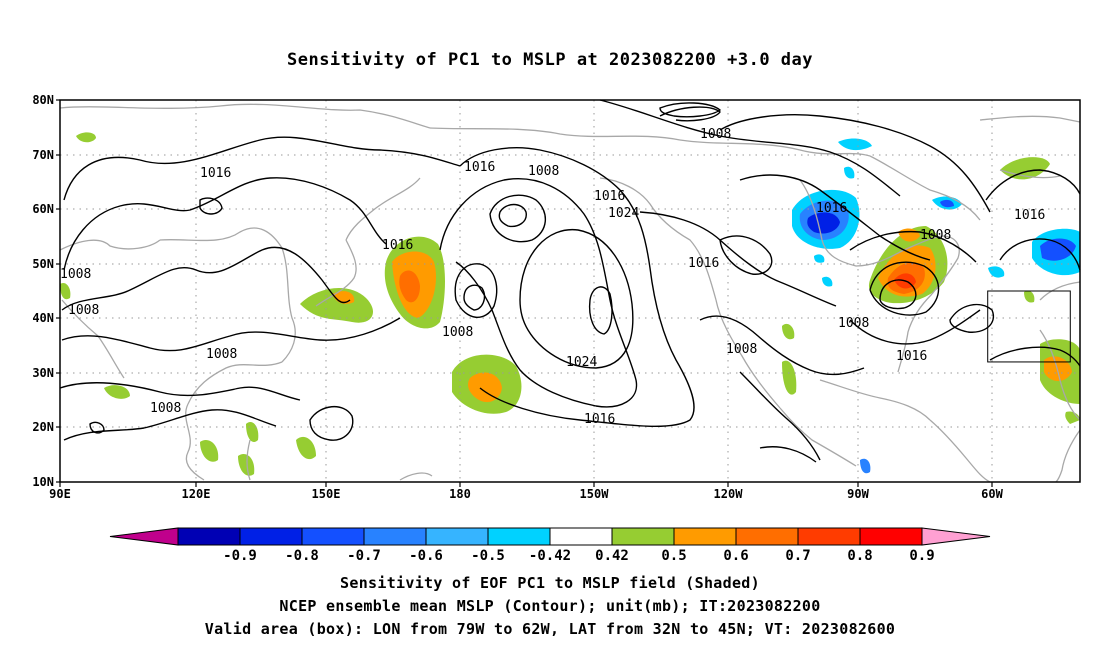  What do you see at coordinates (43, 427) in the screenshot?
I see `lat-tick-label: 20N` at bounding box center [43, 427].